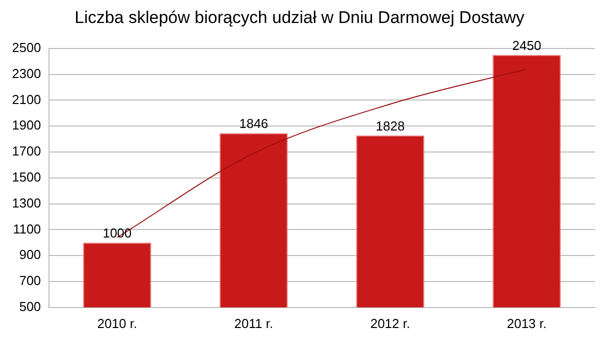 This screenshot has height=339, width=607. Describe the element at coordinates (26, 202) in the screenshot. I see `y-tick-label: 1300` at that location.